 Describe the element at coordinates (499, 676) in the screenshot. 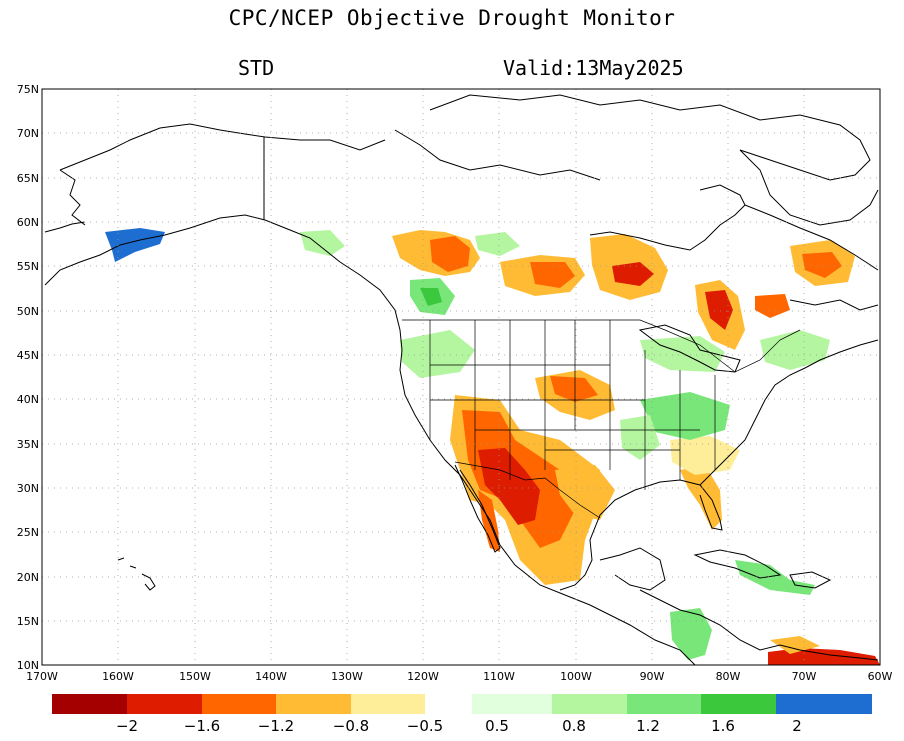

I see `lon-label: 110W` at that location.